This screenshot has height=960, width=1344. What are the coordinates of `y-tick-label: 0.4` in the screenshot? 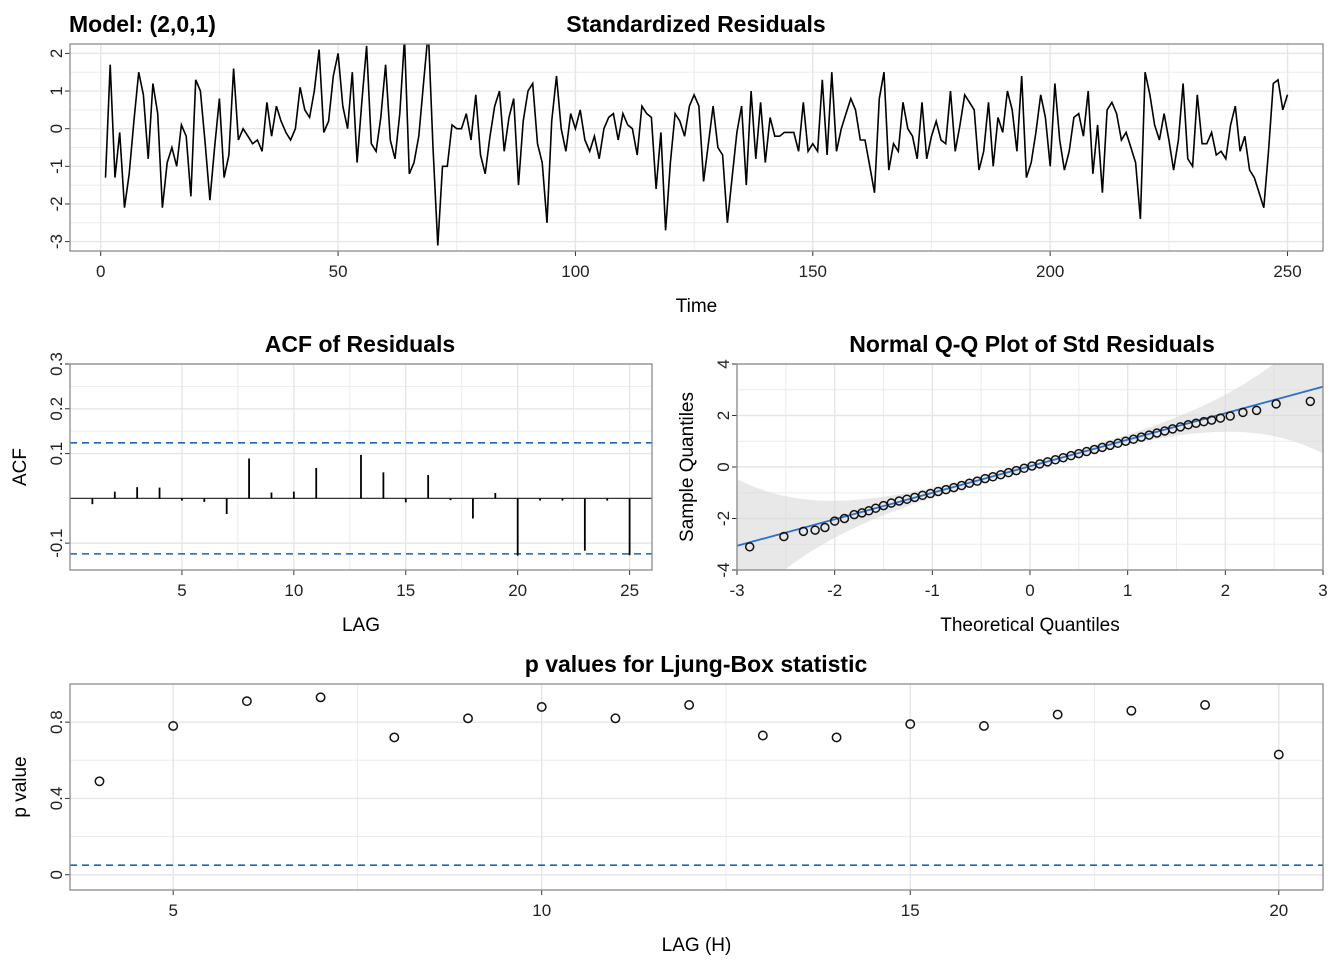 It's located at (56, 799).